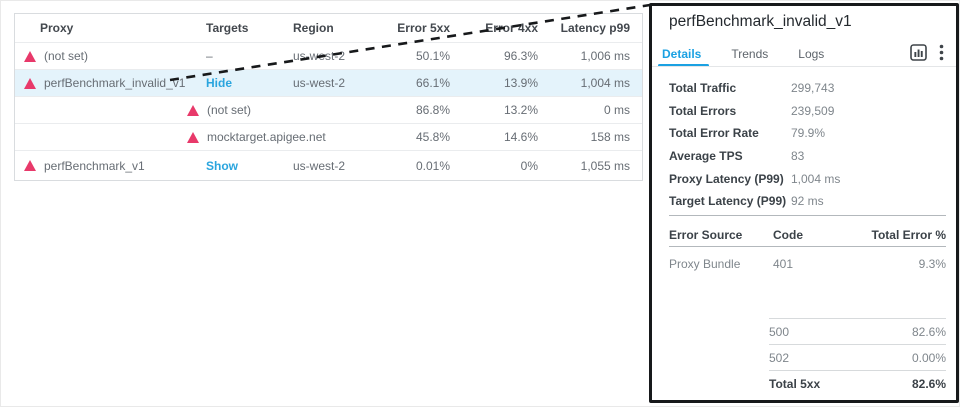  I want to click on error-4xx-cell: 13.2%, so click(520, 110).